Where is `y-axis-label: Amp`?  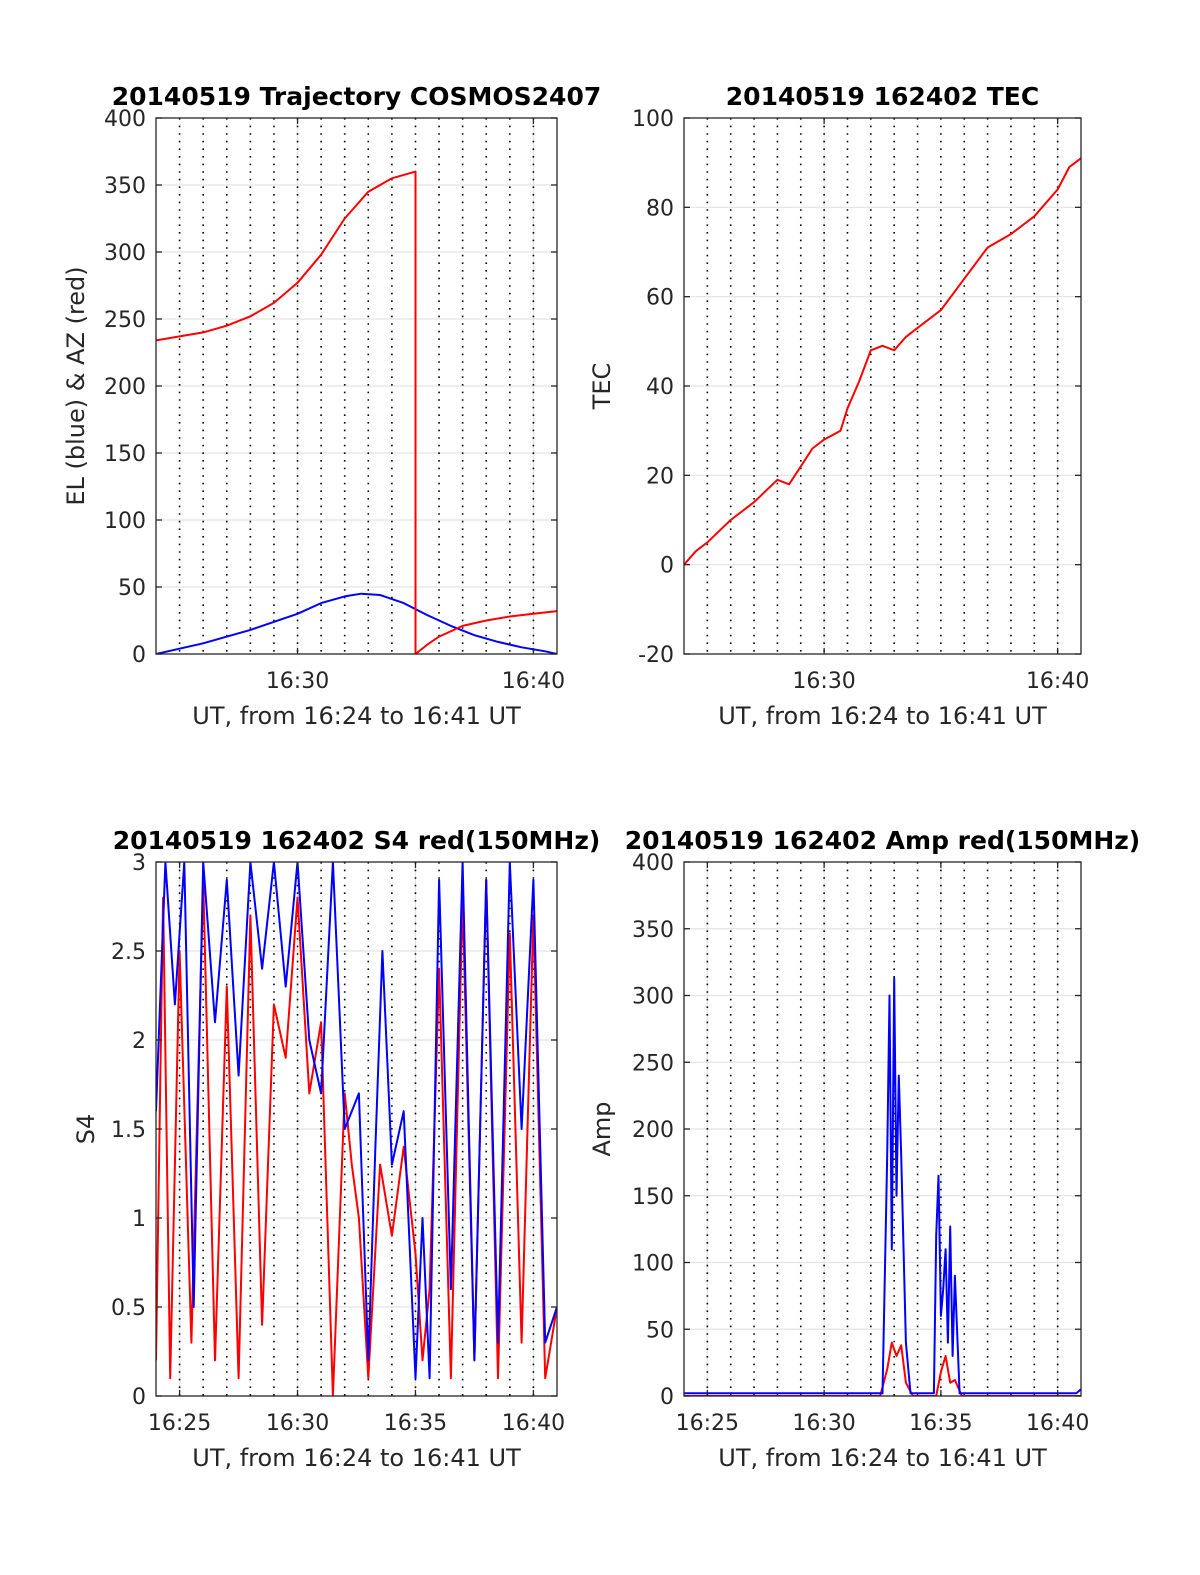 y-axis-label: Amp is located at coordinates (602, 1128).